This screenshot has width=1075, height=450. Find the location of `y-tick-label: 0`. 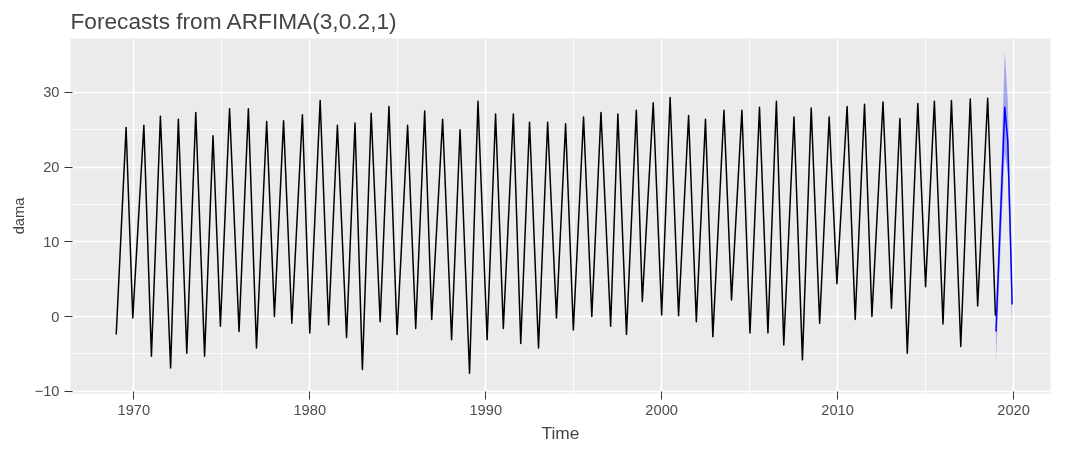

y-tick-label: 0 is located at coordinates (55, 316).